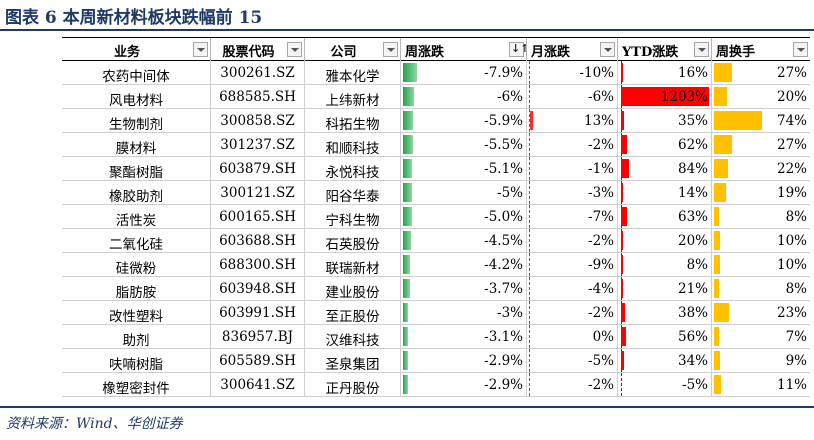 Image resolution: width=814 pixels, height=440 pixels. Describe the element at coordinates (257, 193) in the screenshot. I see `cell-text: 300121.SZ` at that location.